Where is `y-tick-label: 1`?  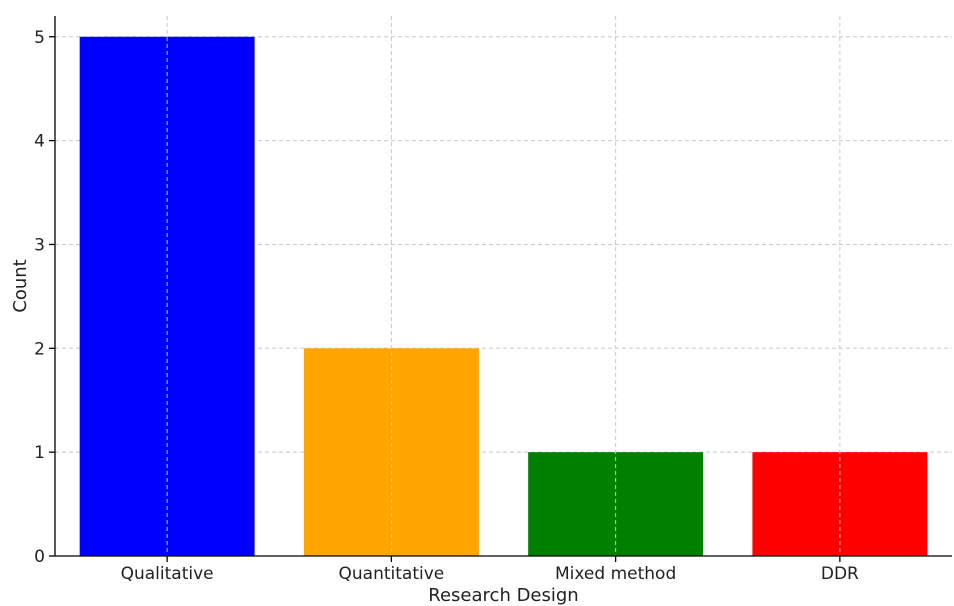 y-tick-label: 1 is located at coordinates (39, 453).